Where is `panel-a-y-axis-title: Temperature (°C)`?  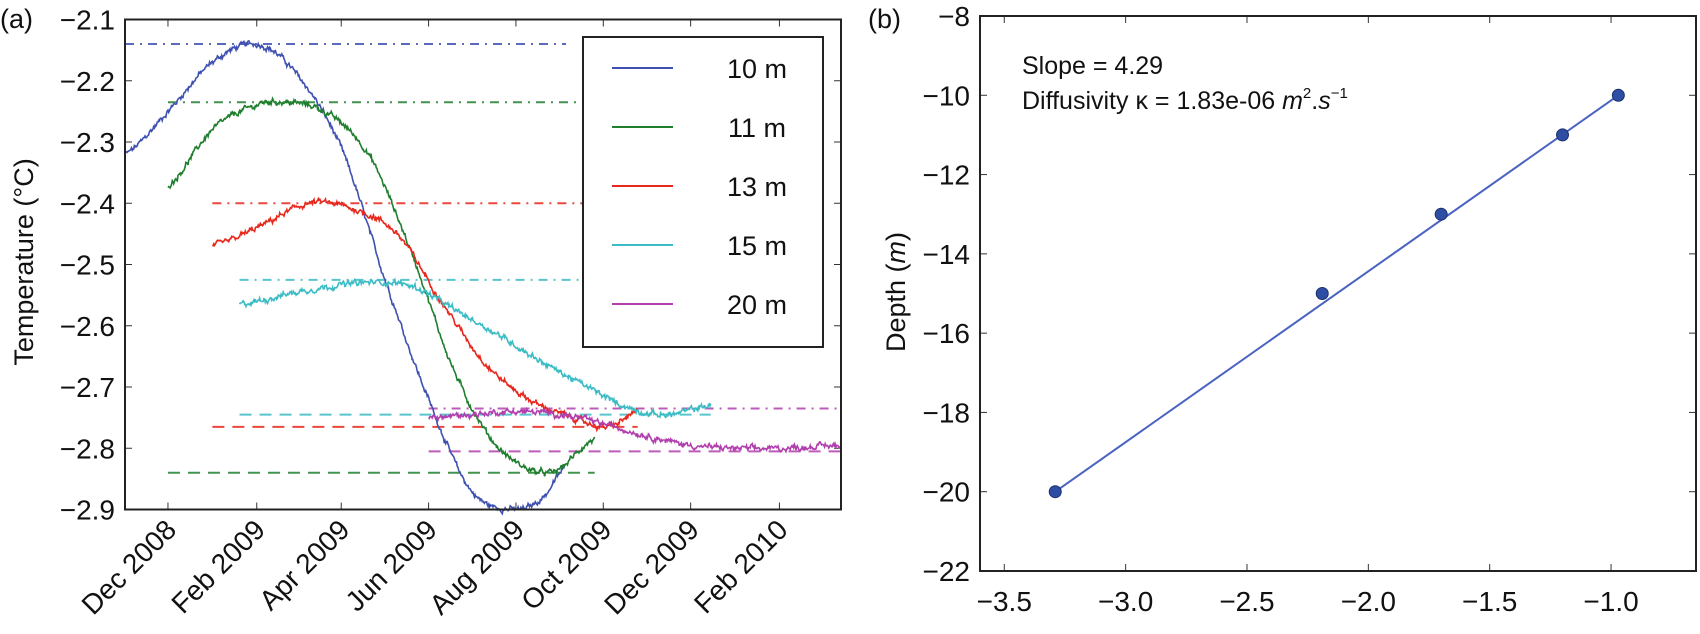
panel-a-y-axis-title: Temperature (°C) is located at coordinates (24, 261).